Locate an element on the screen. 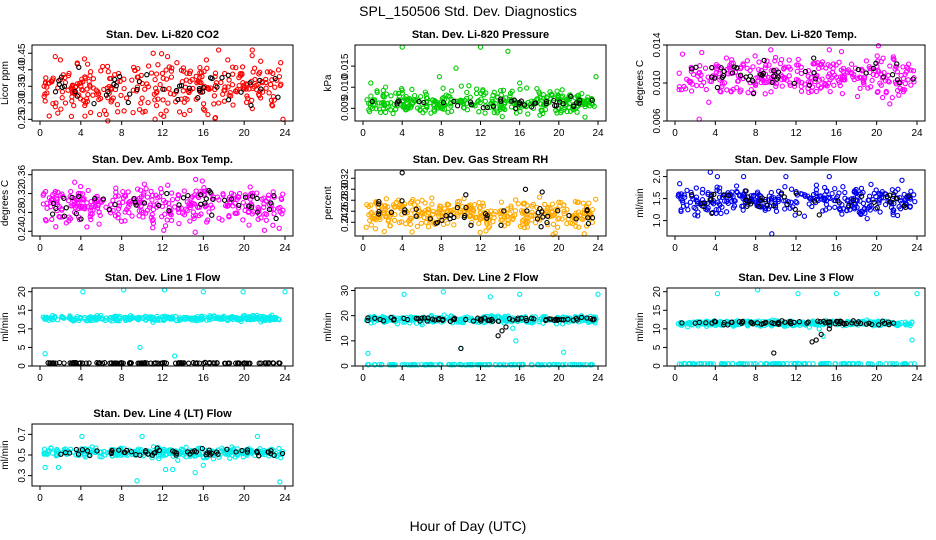 The width and height of the screenshot is (936, 540). y-tick-label: 0.7 is located at coordinates (22, 434).